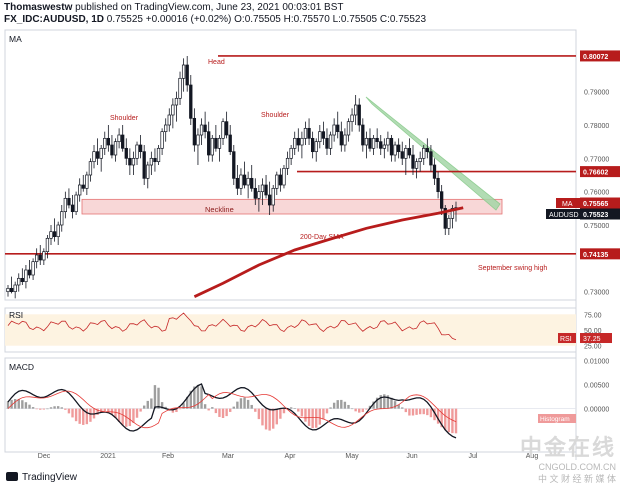 The height and width of the screenshot is (487, 624). What do you see at coordinates (290, 330) in the screenshot?
I see `rsi-band` at bounding box center [290, 330].